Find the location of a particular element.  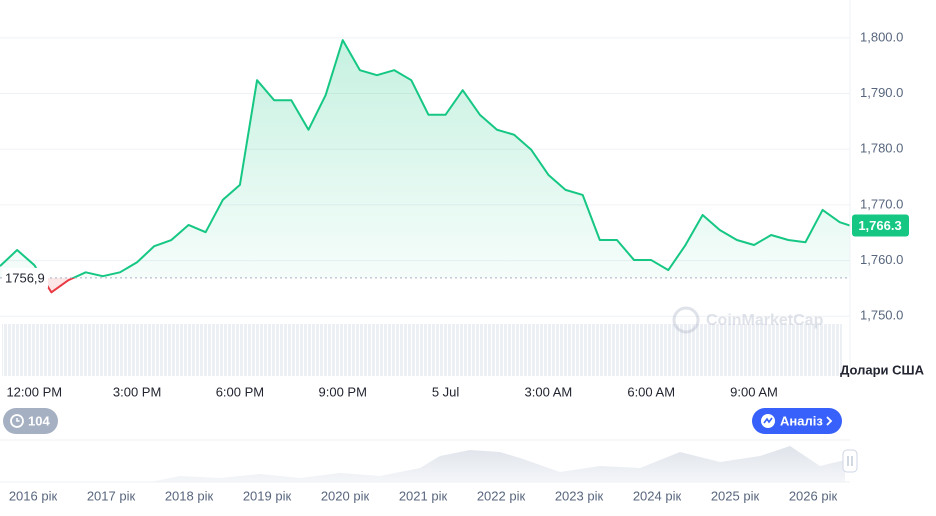

x-tick-label: 5 Jul is located at coordinates (446, 391).